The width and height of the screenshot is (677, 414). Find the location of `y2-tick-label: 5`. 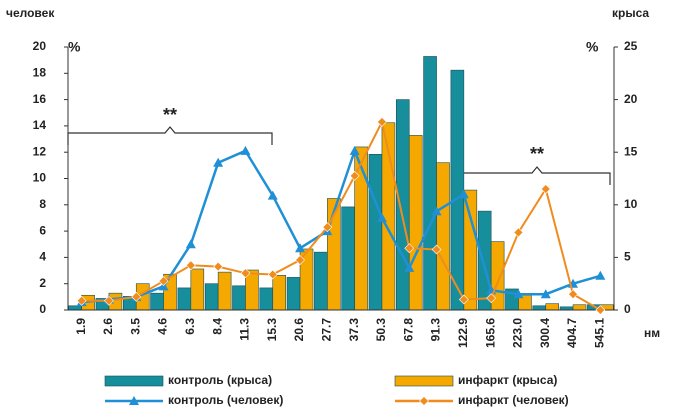

y2-tick-label: 5 is located at coordinates (627, 257).